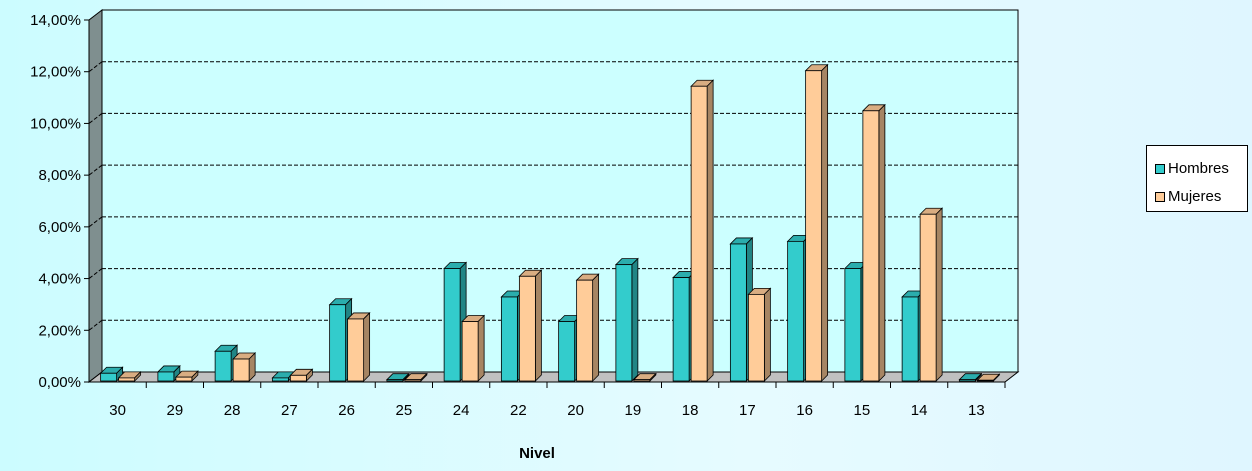 The image size is (1252, 471). What do you see at coordinates (919, 410) in the screenshot?
I see `x-tick-label: 14` at bounding box center [919, 410].